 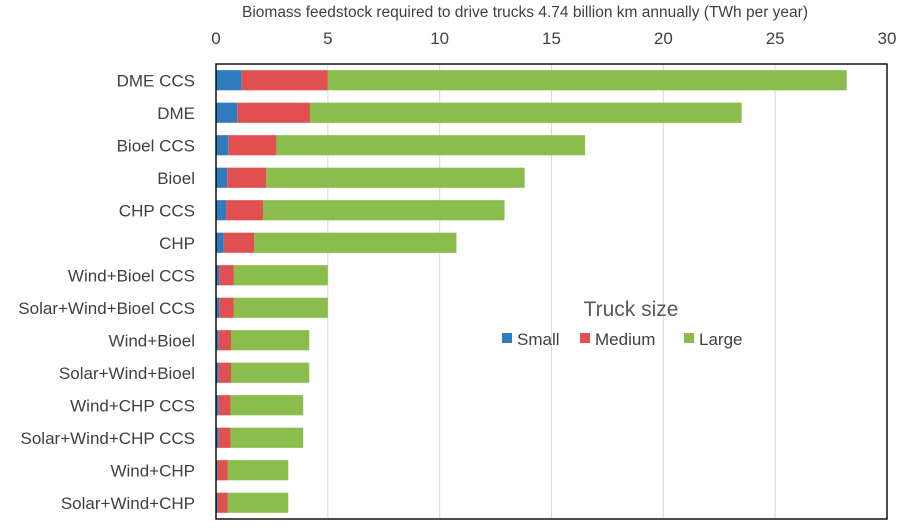 What do you see at coordinates (215, 38) in the screenshot?
I see `x-tick-label: 0` at bounding box center [215, 38].